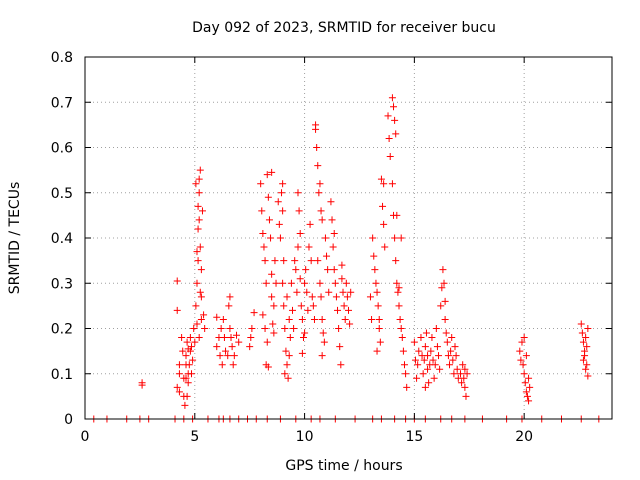 The image size is (640, 480). I want to click on y-axis-tick-labels: 0 0.1 0.2 0.3 0.4 0.5 0.6 0.7 0.8, so click(62, 239).